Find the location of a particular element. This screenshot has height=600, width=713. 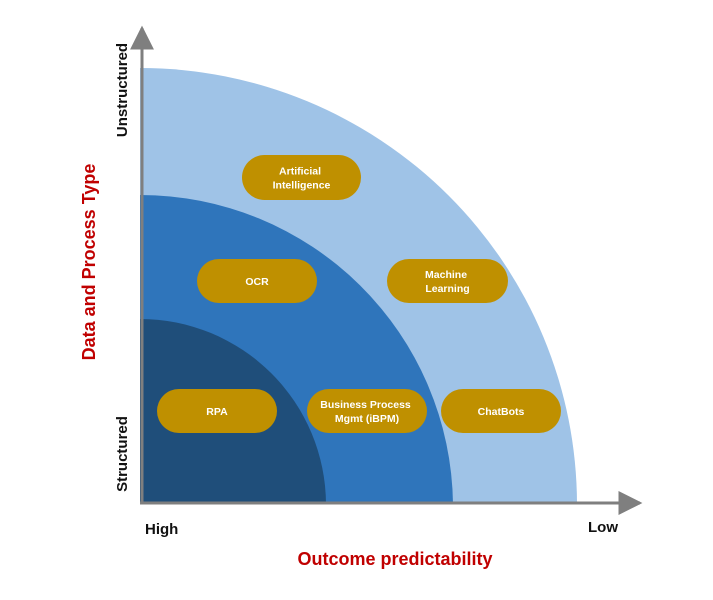

pill-label: Business Process Mgmt (iBPM) is located at coordinates (366, 412).